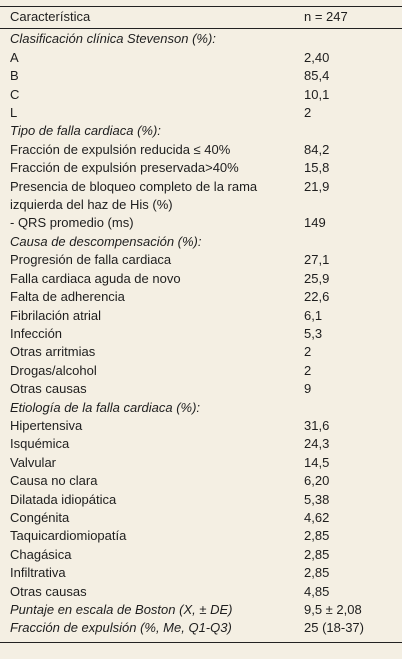 The image size is (402, 659). What do you see at coordinates (106, 241) in the screenshot?
I see `section-title: Causa de descompensación (%):` at bounding box center [106, 241].